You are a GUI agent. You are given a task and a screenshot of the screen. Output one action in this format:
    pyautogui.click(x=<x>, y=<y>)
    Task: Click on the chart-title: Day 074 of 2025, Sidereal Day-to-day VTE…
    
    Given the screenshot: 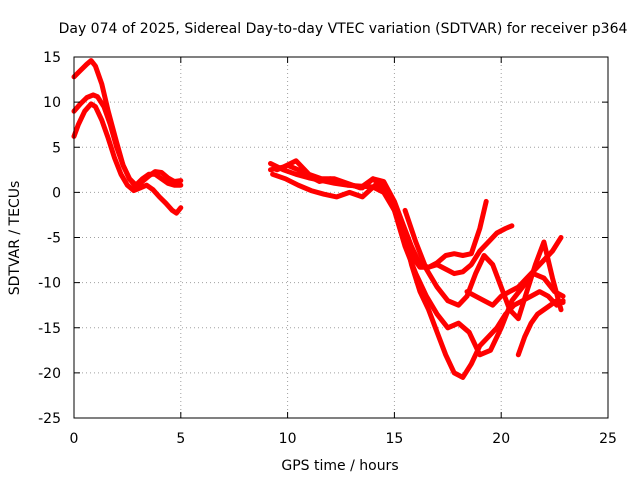 What is the action you would take?
    pyautogui.click(x=343, y=29)
    